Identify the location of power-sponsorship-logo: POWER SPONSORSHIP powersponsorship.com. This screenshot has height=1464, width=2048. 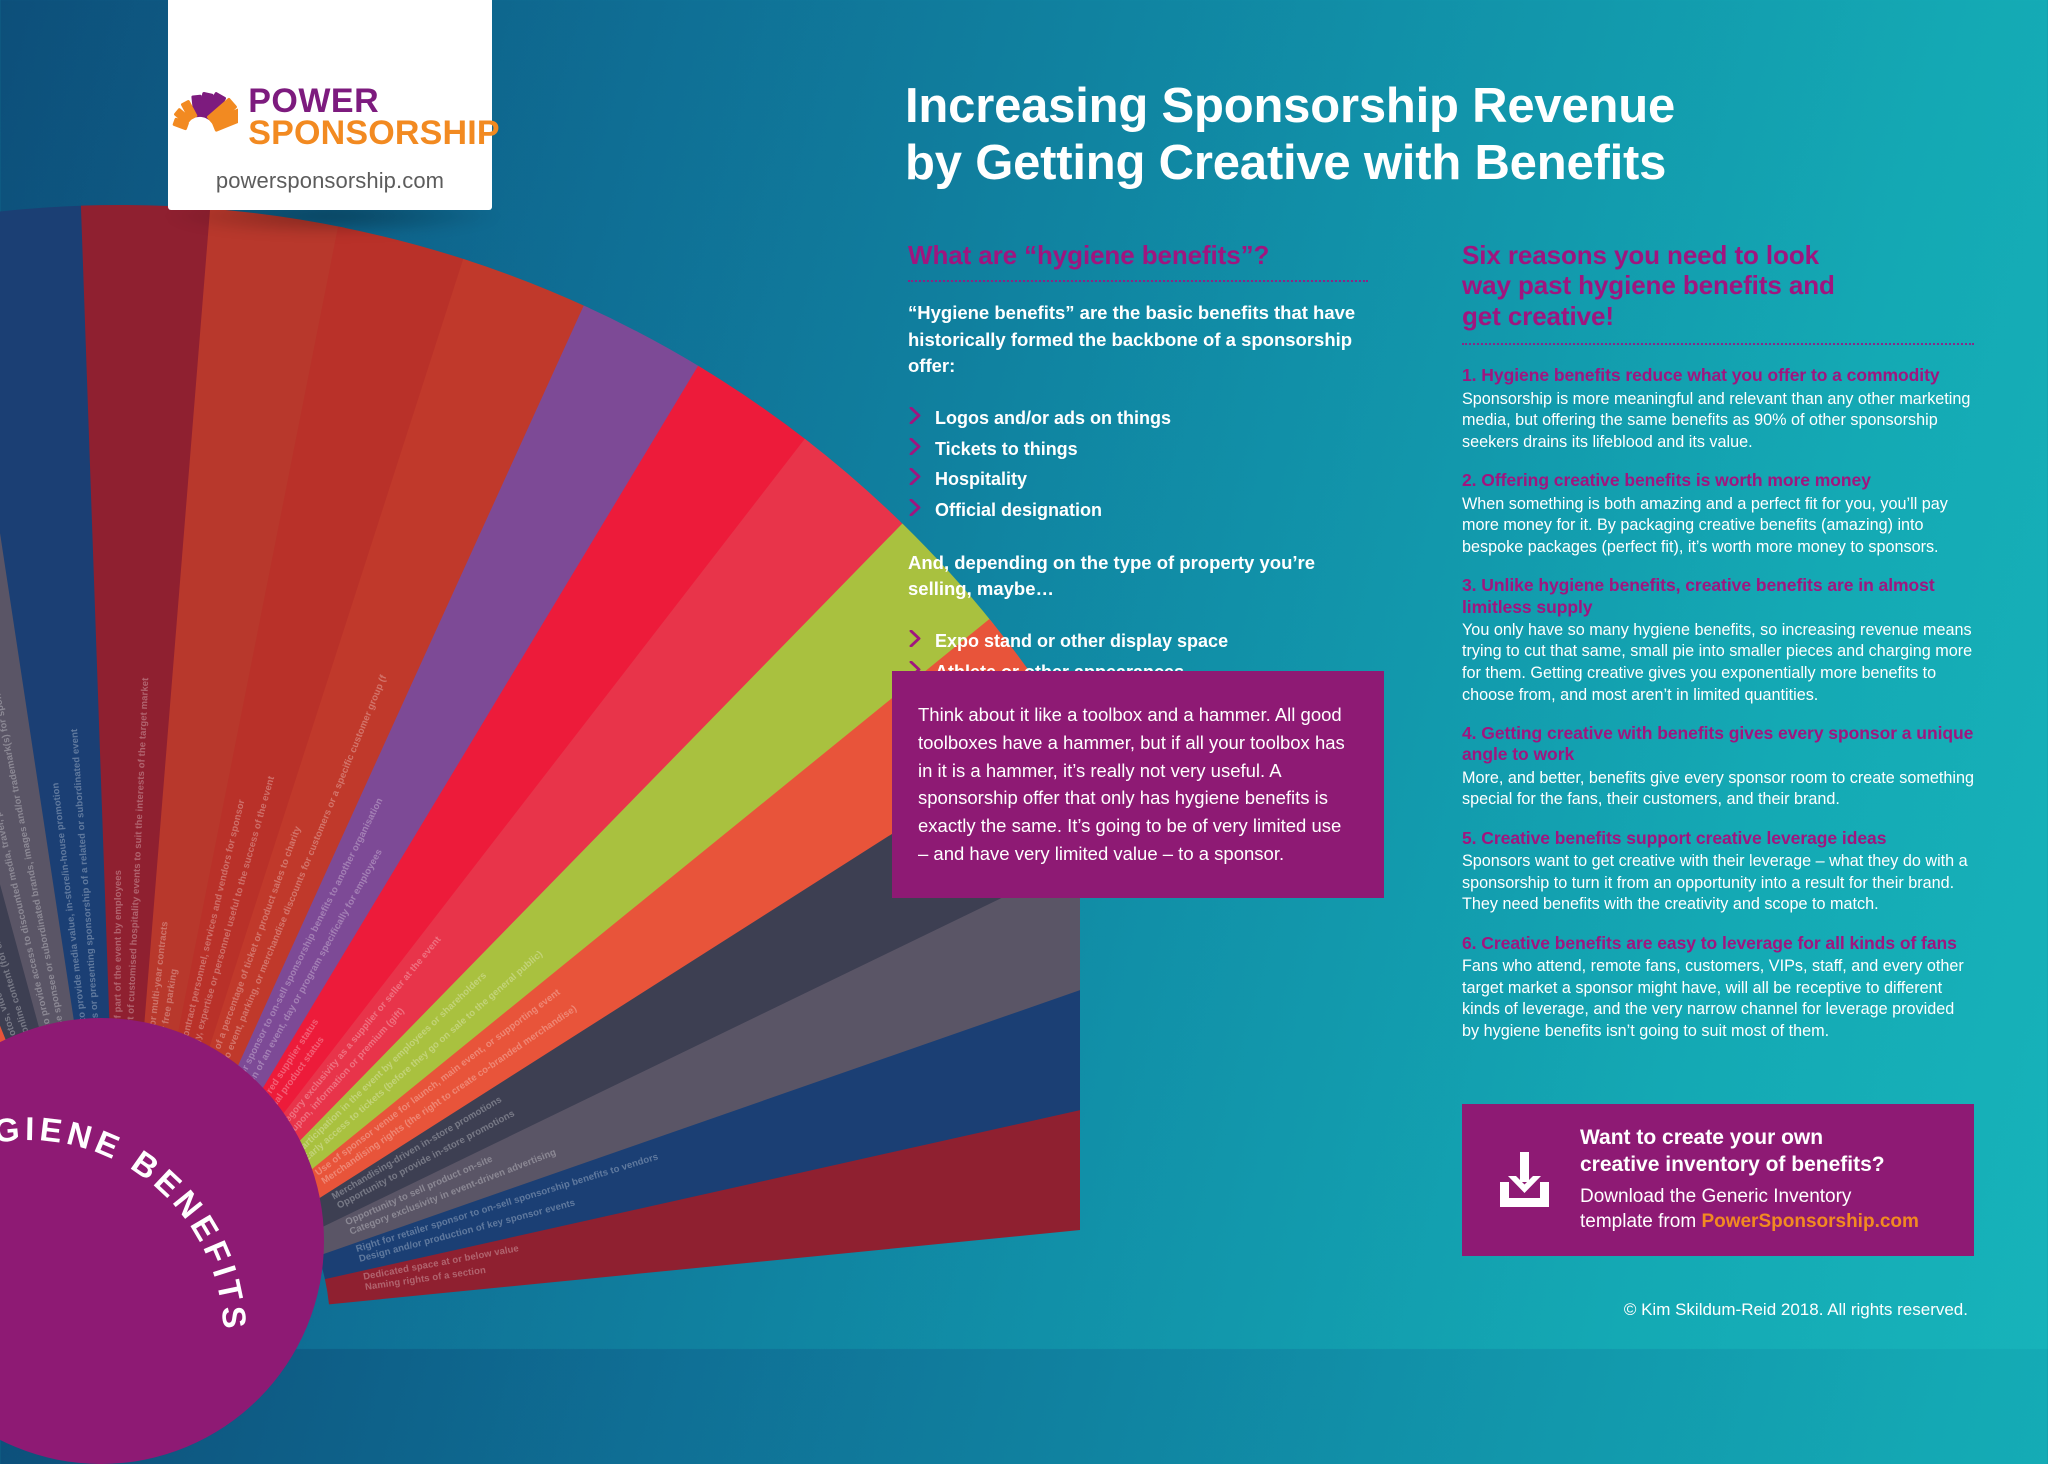
(330, 105).